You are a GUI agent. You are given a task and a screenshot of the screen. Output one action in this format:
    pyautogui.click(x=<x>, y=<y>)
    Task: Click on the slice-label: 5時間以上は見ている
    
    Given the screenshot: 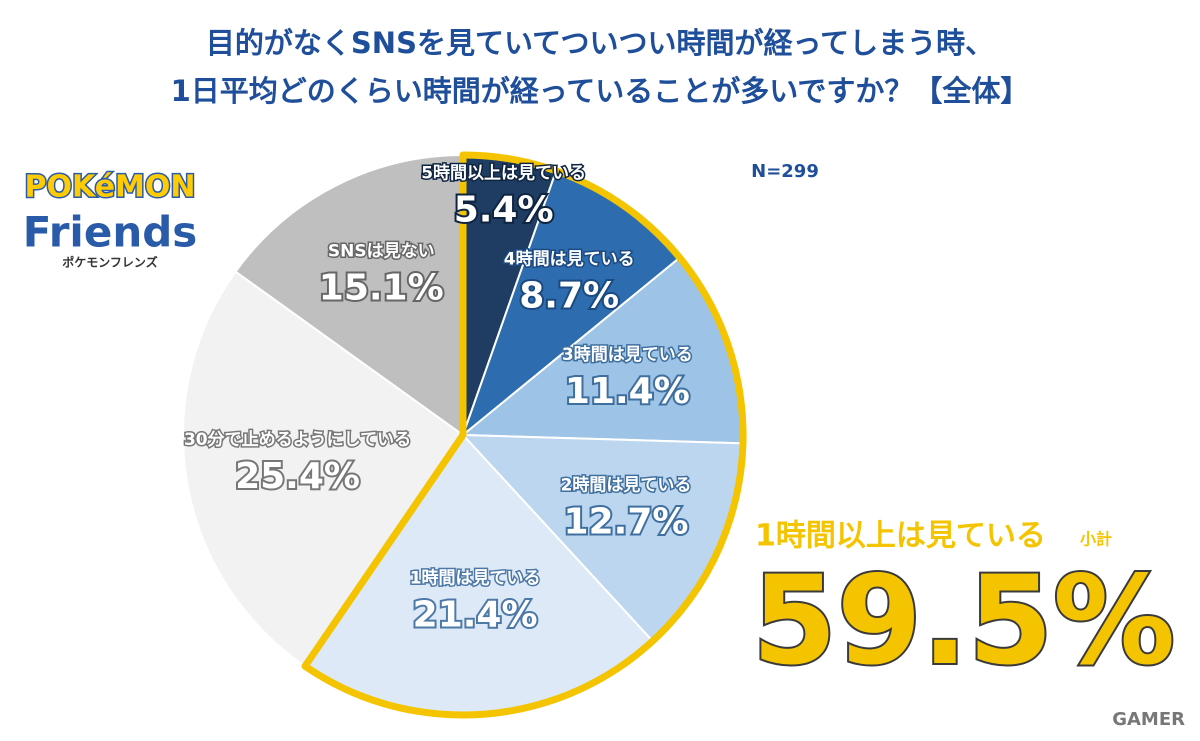 What is the action you would take?
    pyautogui.click(x=503, y=173)
    